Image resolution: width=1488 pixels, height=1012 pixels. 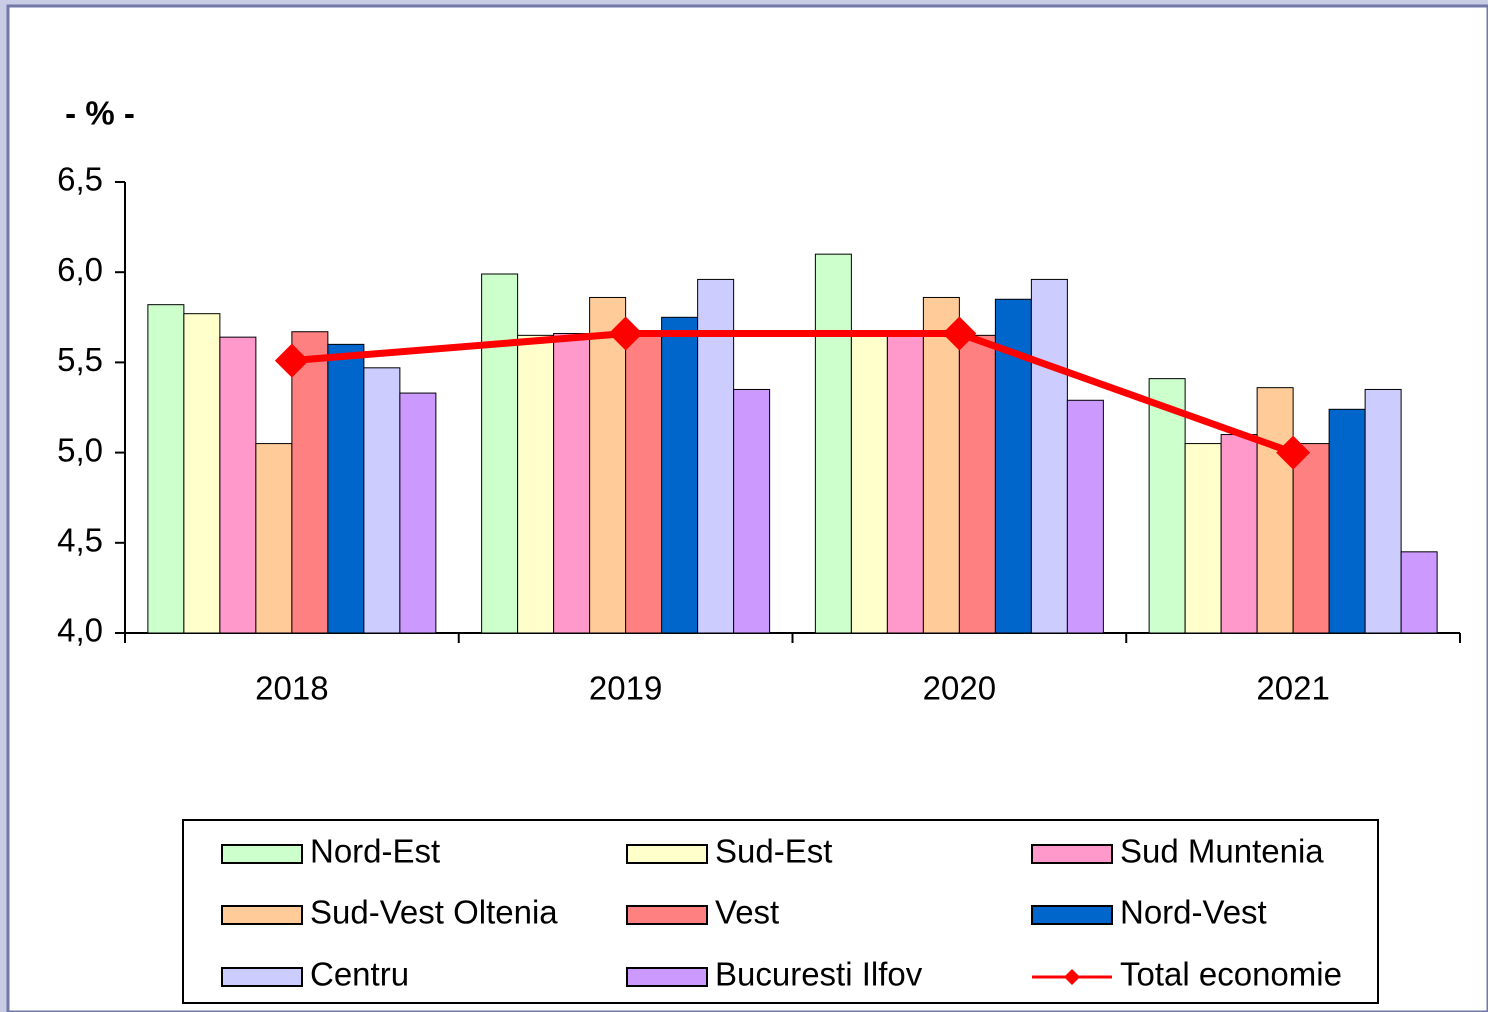 What do you see at coordinates (359, 974) in the screenshot?
I see `legend-label: Centru` at bounding box center [359, 974].